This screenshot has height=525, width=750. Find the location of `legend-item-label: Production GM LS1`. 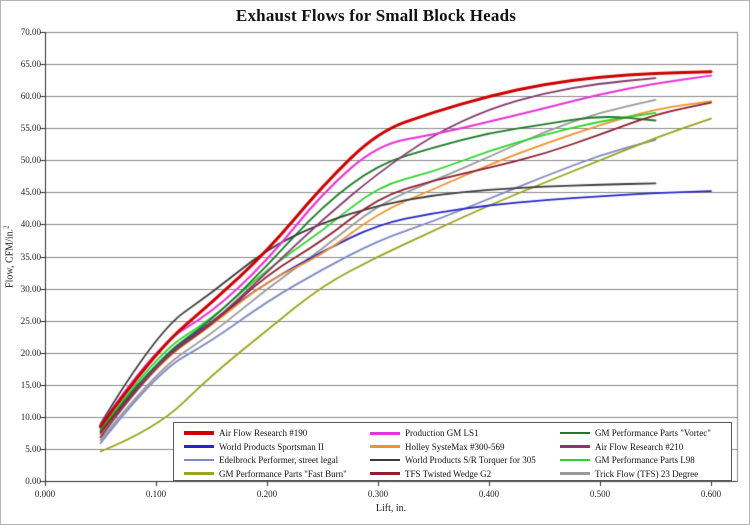

legend-item-label: Production GM LS1 is located at coordinates (442, 433).